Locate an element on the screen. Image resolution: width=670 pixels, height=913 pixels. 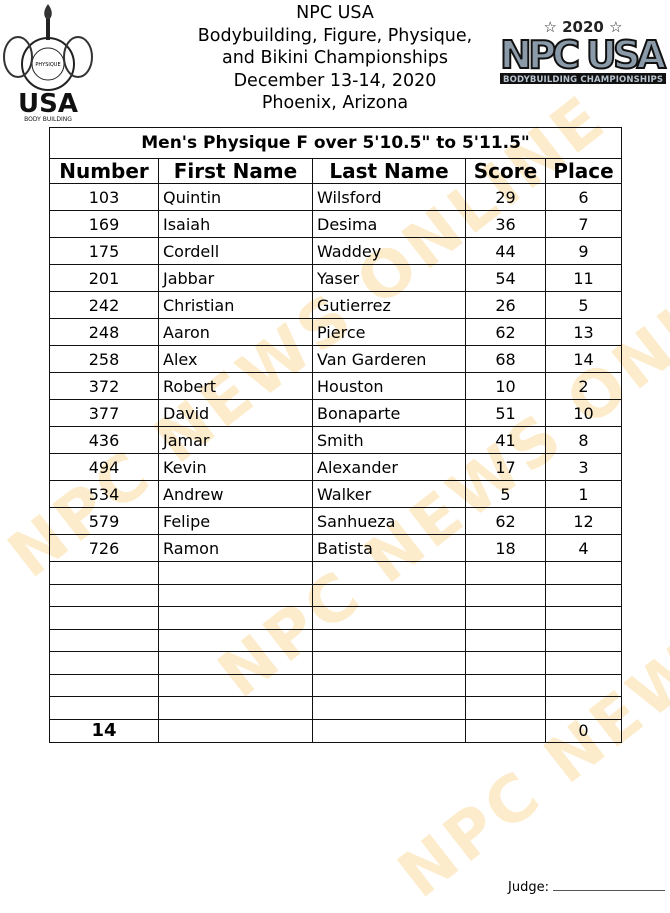
first-name: Isaiah is located at coordinates (235, 224).